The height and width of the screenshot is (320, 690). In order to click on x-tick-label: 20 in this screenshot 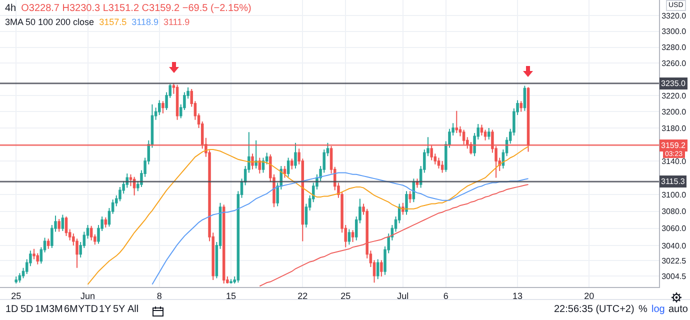, I will do `click(589, 295)`.